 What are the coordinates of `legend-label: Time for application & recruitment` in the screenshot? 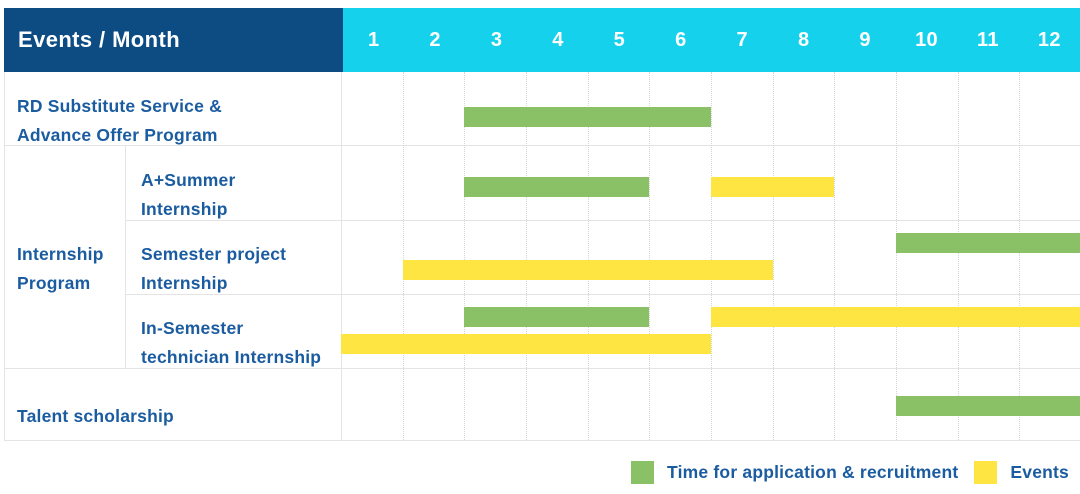 It's located at (813, 472).